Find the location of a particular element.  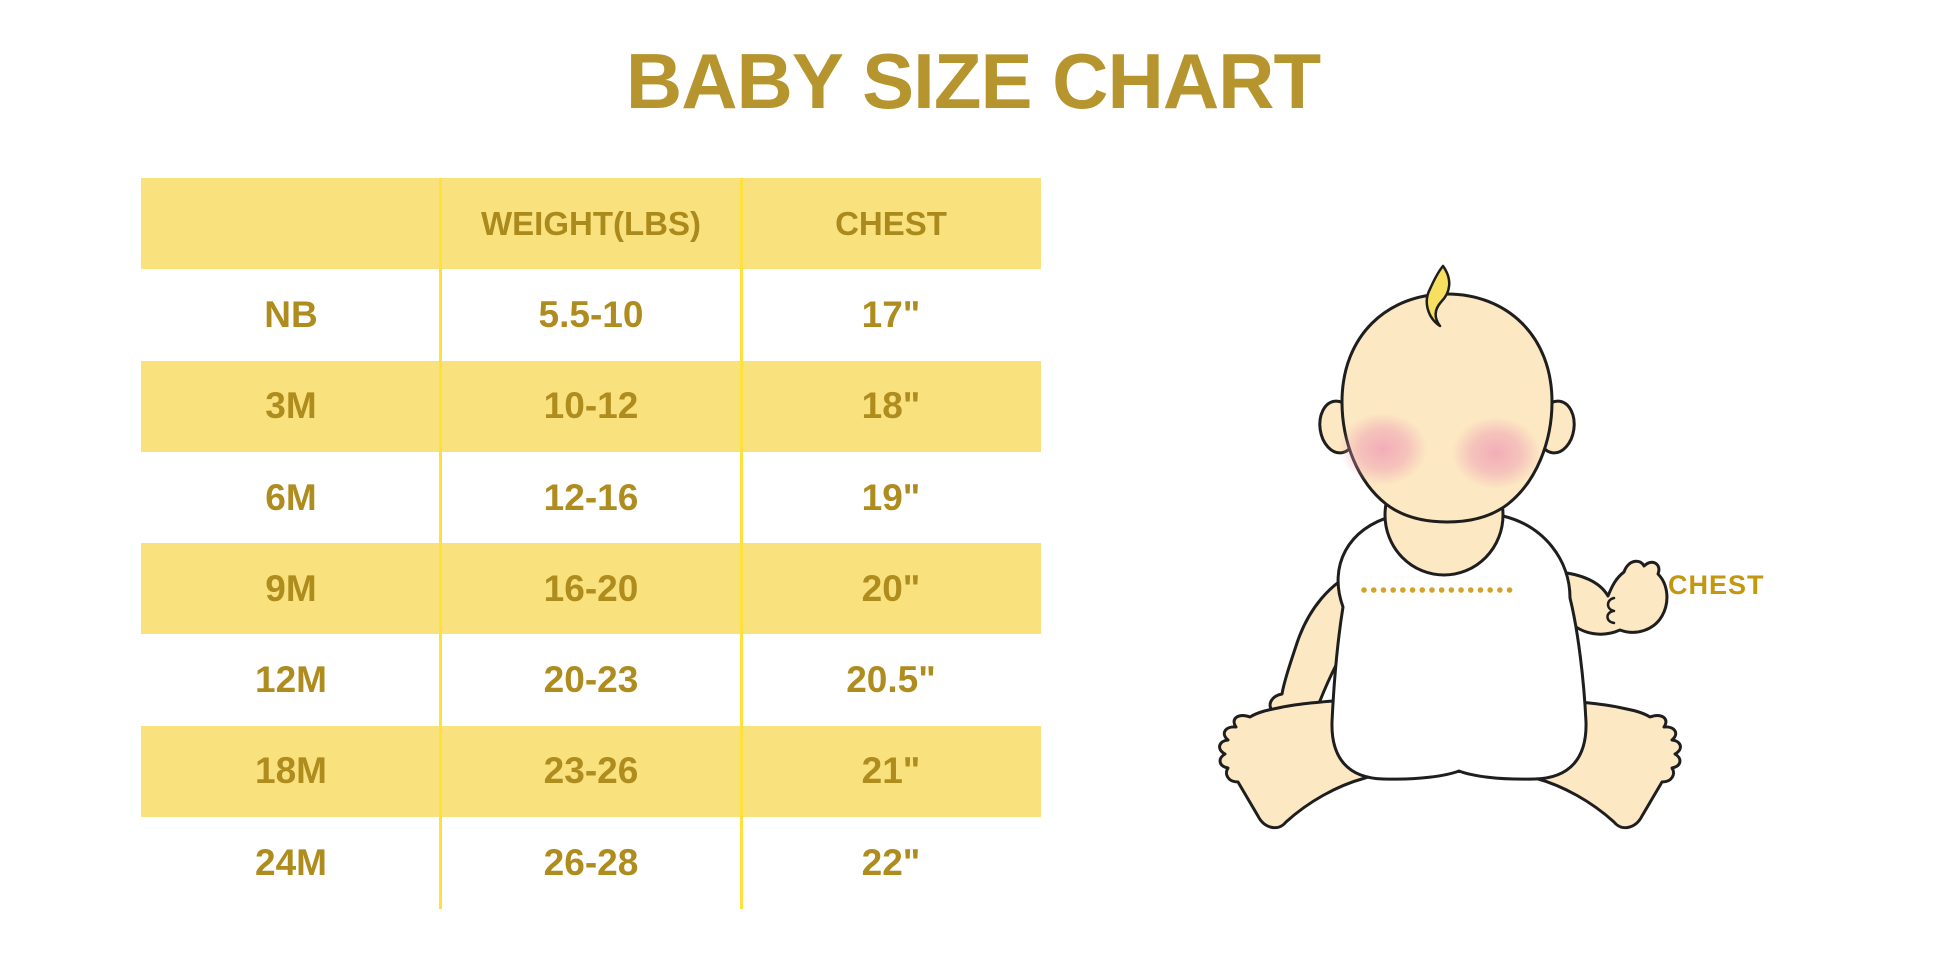

cell-chest: 22" is located at coordinates (891, 862).